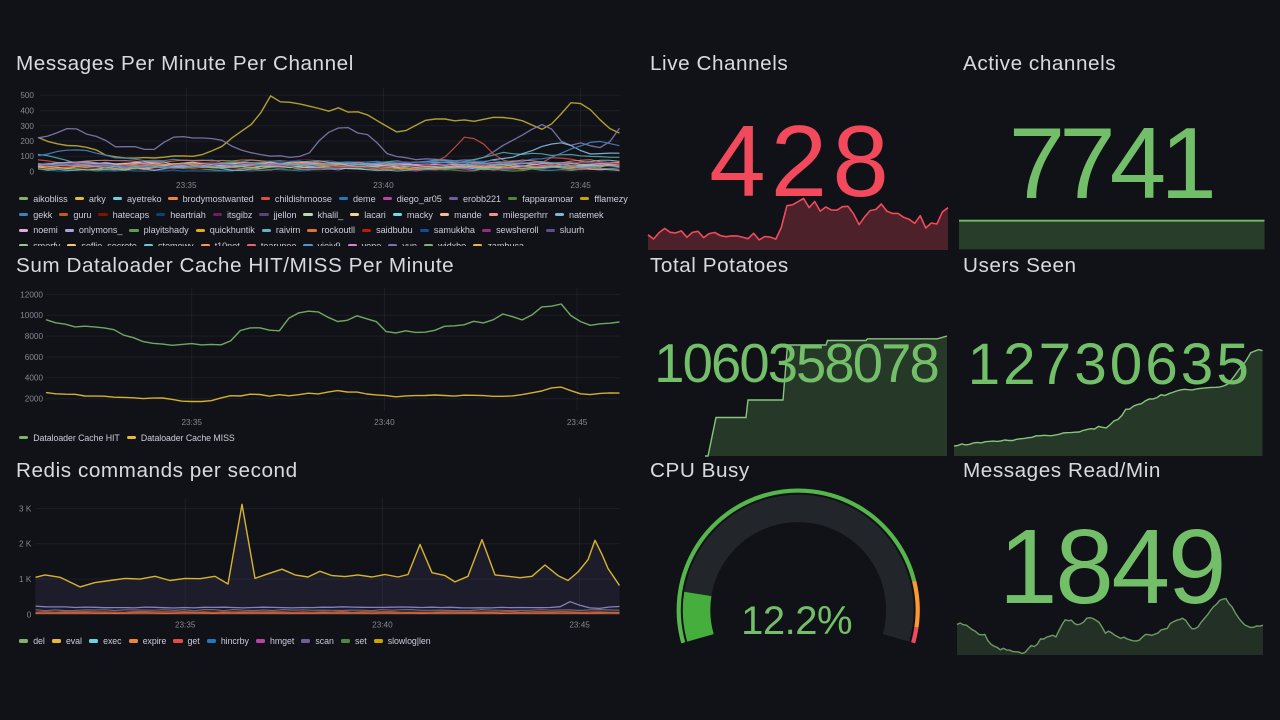  Describe the element at coordinates (27, 111) in the screenshot. I see `svg-text: 400` at that location.